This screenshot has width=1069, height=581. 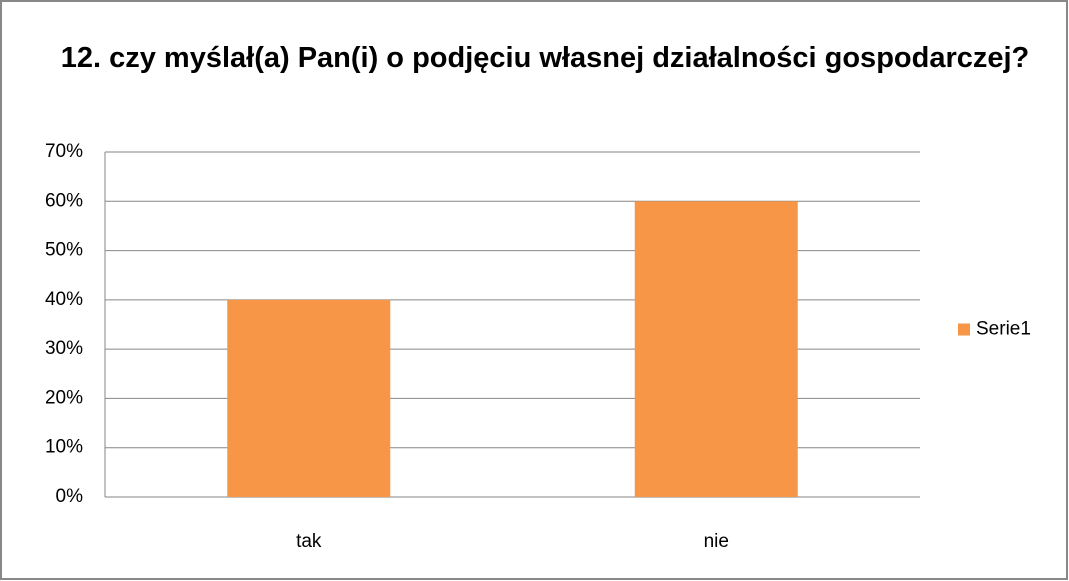 What do you see at coordinates (1003, 329) in the screenshot?
I see `legend-label: Serie1` at bounding box center [1003, 329].